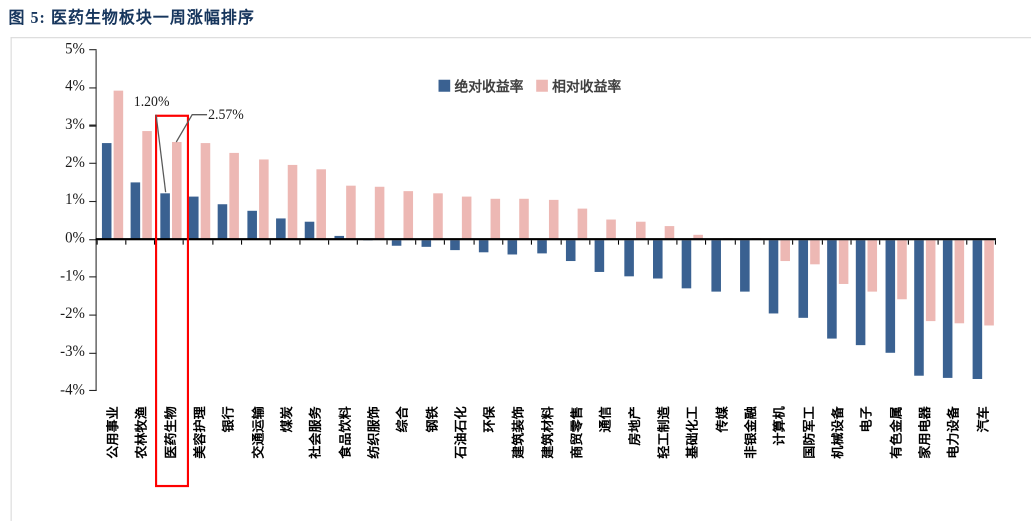 The image size is (1031, 526). I want to click on bar-rel-公用事业, so click(119, 164).